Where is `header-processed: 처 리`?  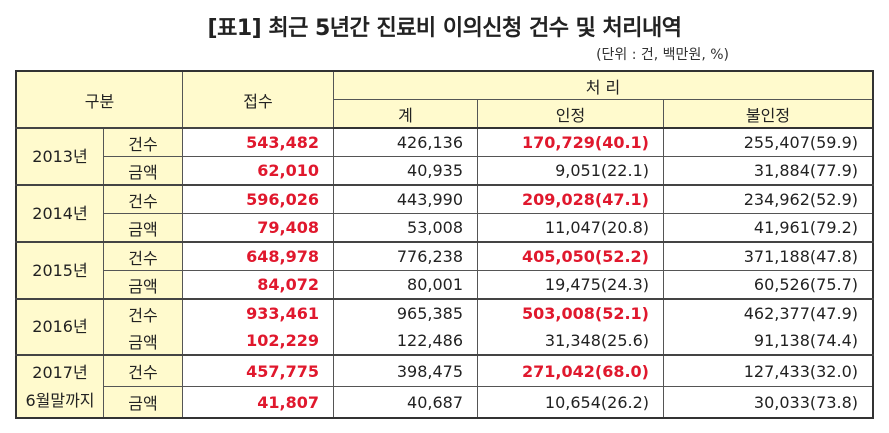 header-processed: 처 리 is located at coordinates (603, 85).